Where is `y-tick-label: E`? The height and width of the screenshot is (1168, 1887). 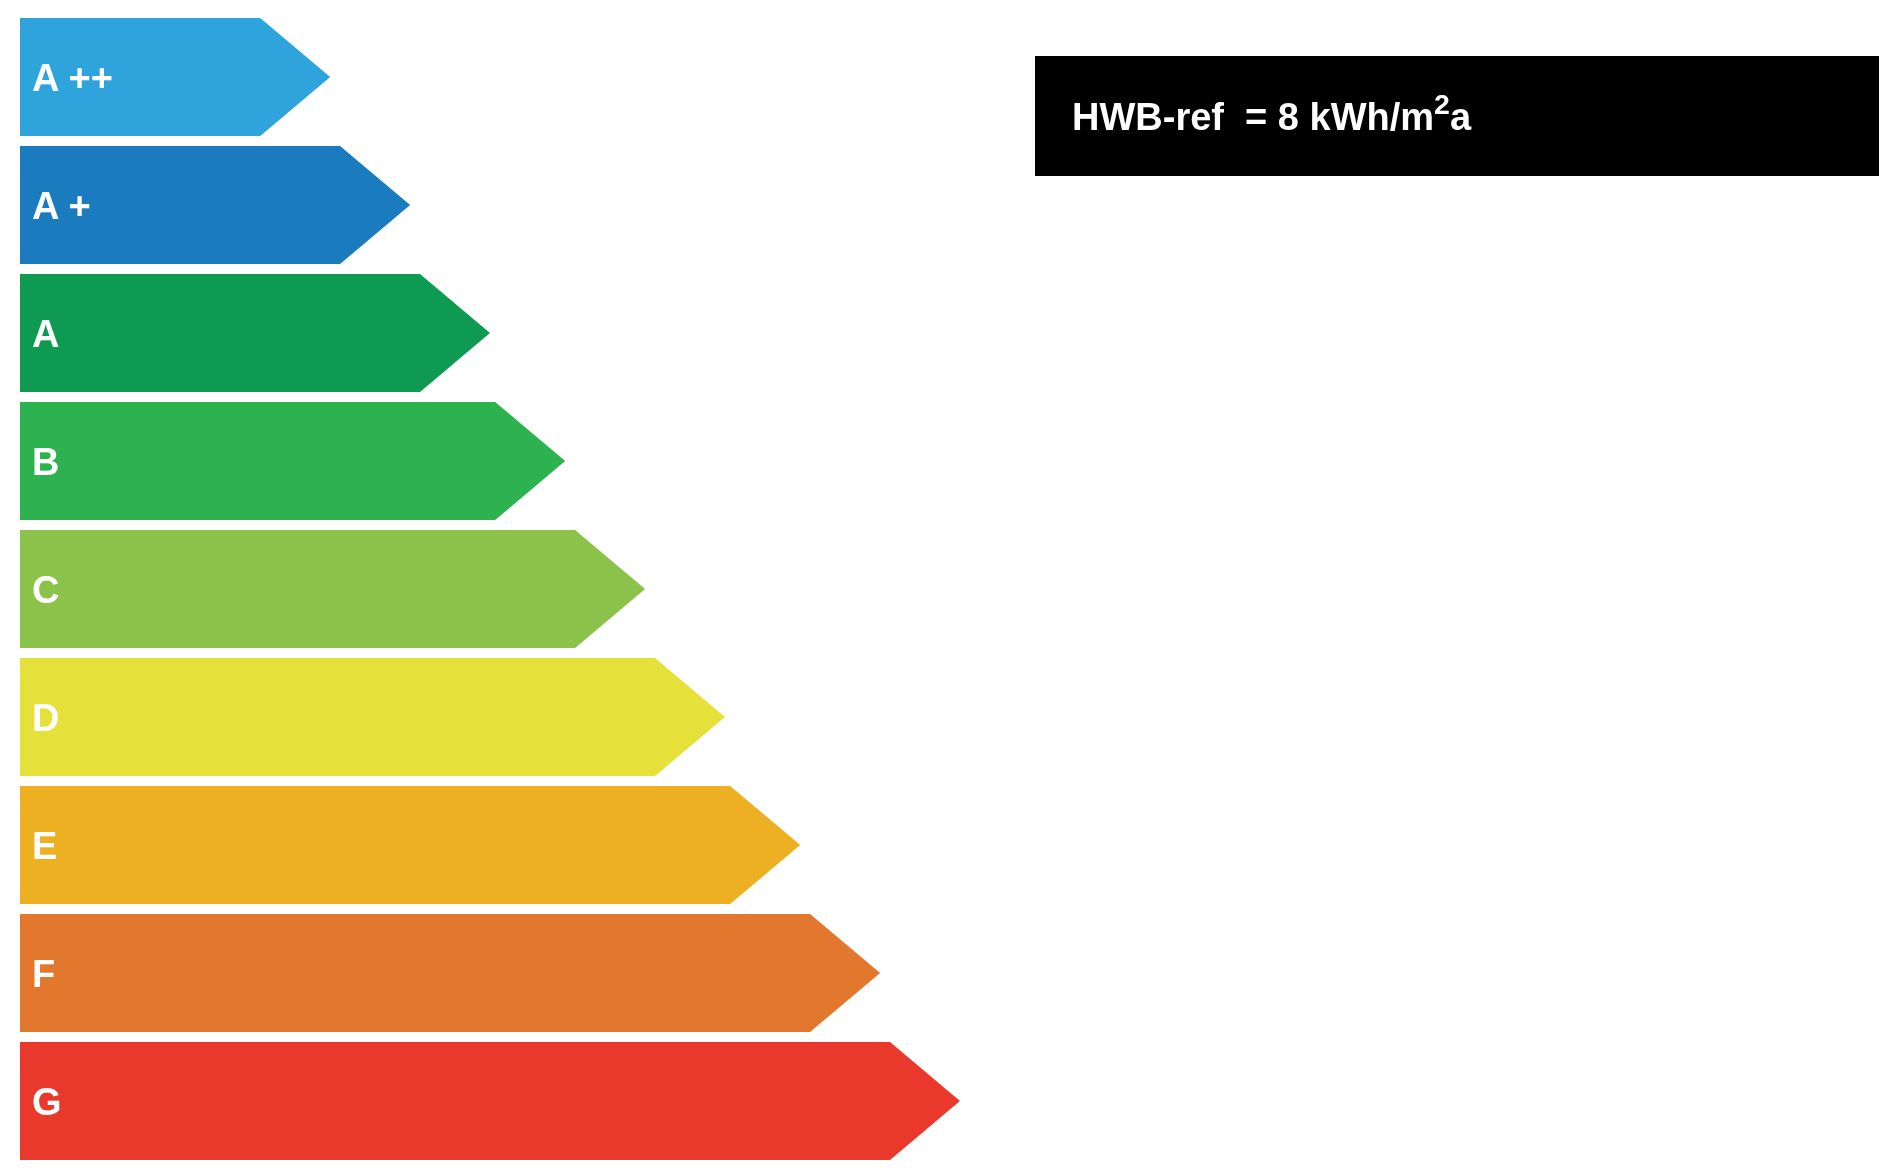 y-tick-label: E is located at coordinates (45, 846).